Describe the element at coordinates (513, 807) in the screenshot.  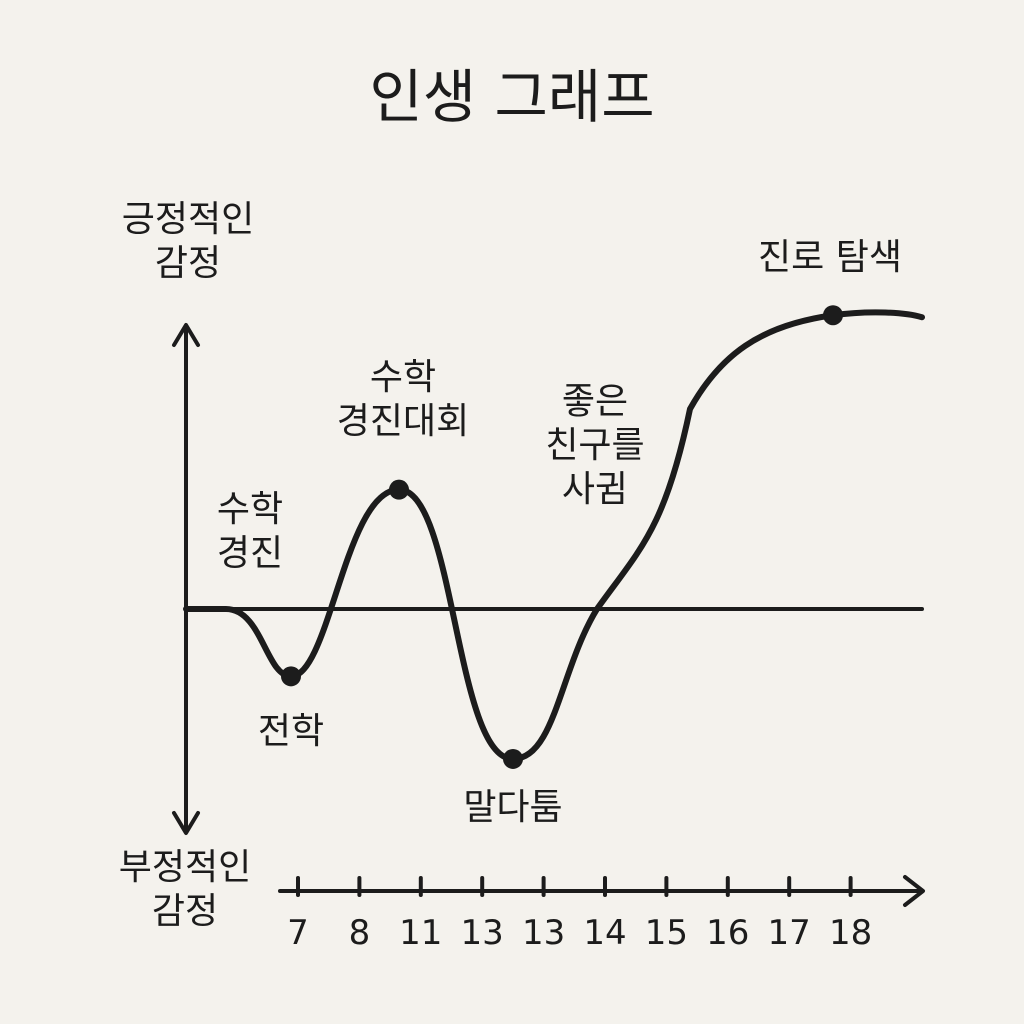
I see `event-label-argument: 말다툼` at that location.